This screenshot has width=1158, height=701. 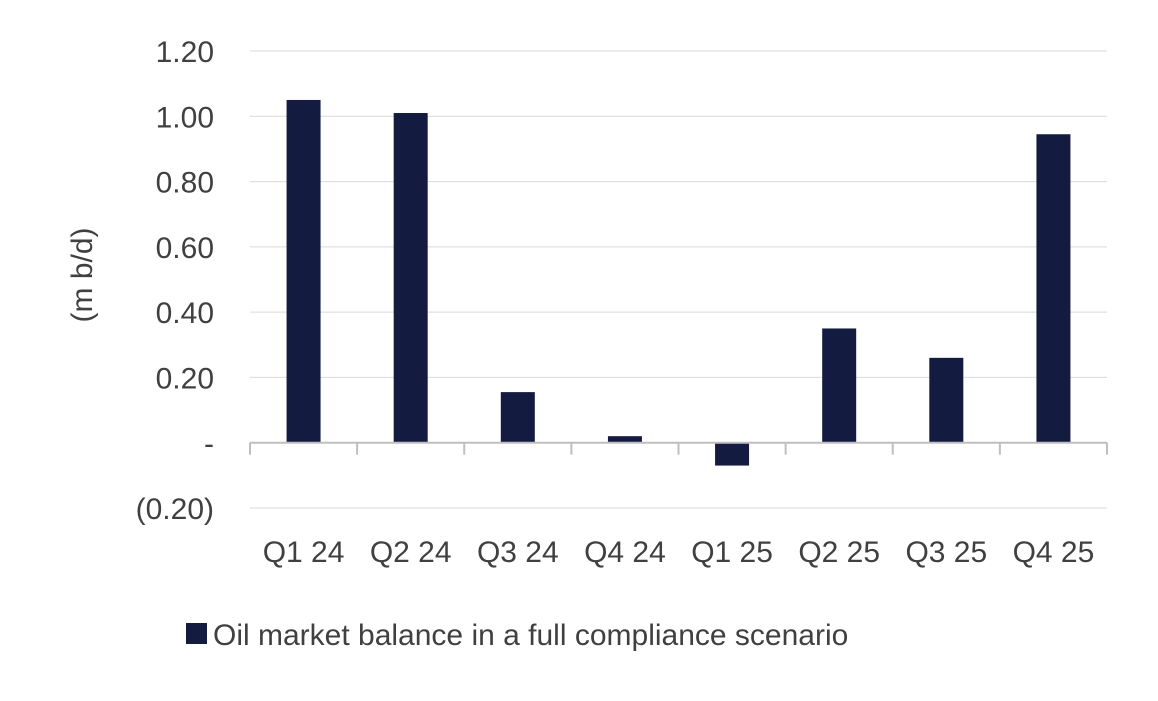 What do you see at coordinates (175, 281) in the screenshot?
I see `y-tick-labels: (0.20) - 0.20 0.40 0.60 0.80 1.00 1.20` at bounding box center [175, 281].